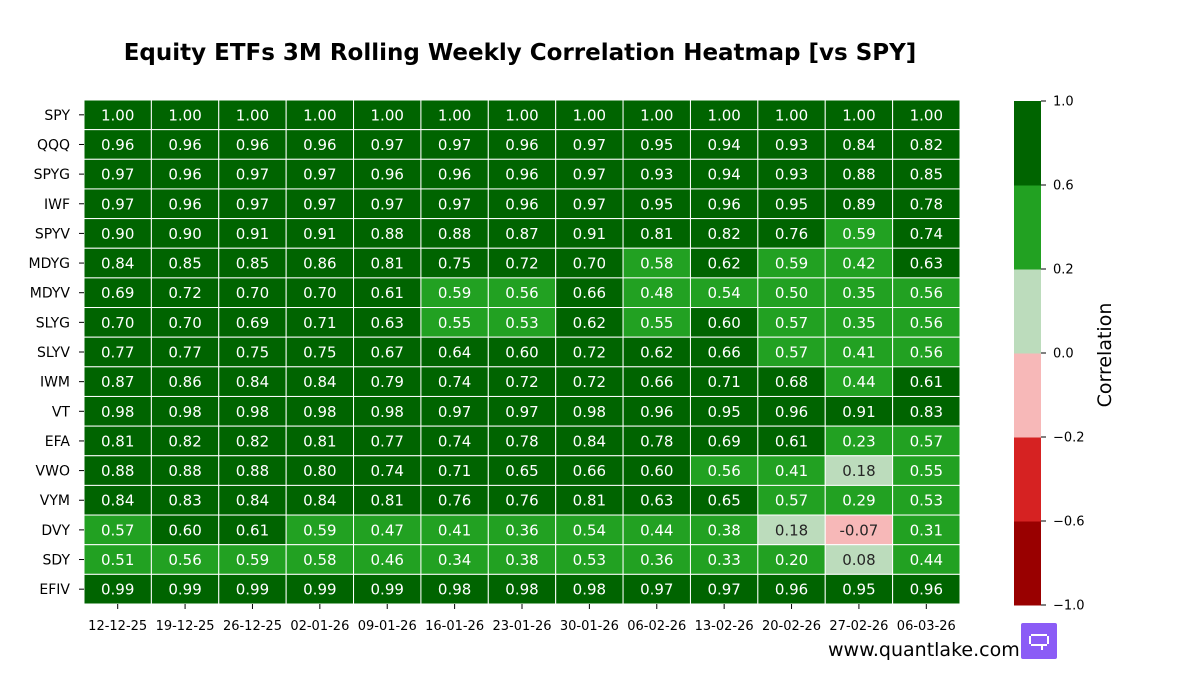 The height and width of the screenshot is (675, 1200). I want to click on cell-value-label: 0.47, so click(387, 530).